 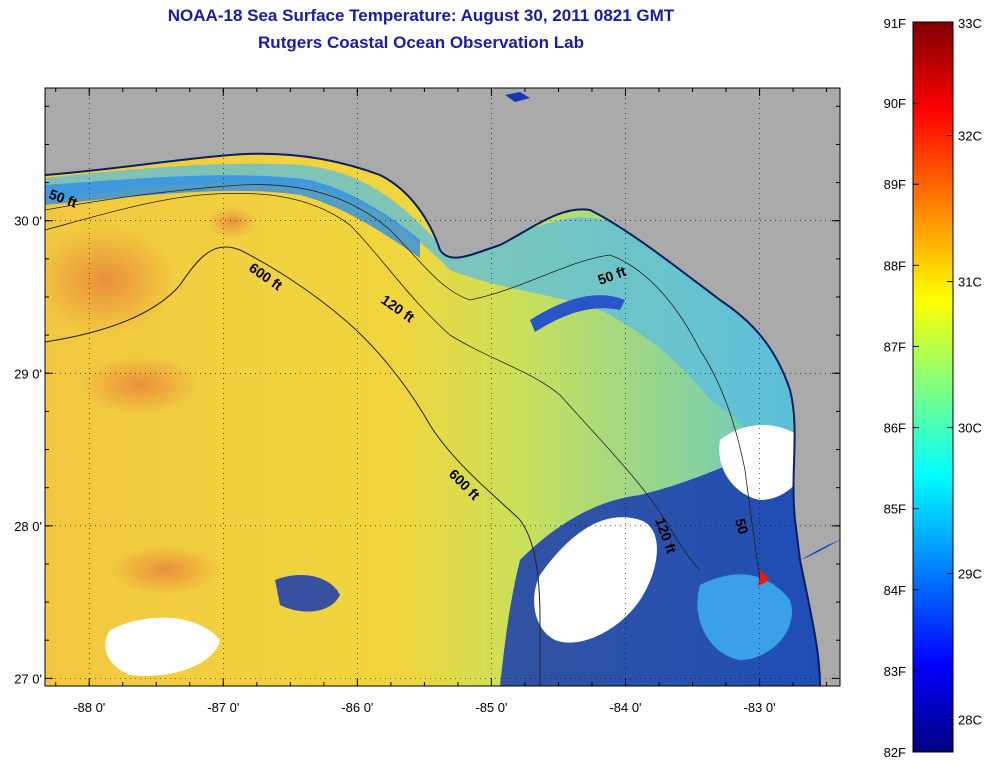 What do you see at coordinates (28, 373) in the screenshot?
I see `y-tick-label: 29 0'` at bounding box center [28, 373].